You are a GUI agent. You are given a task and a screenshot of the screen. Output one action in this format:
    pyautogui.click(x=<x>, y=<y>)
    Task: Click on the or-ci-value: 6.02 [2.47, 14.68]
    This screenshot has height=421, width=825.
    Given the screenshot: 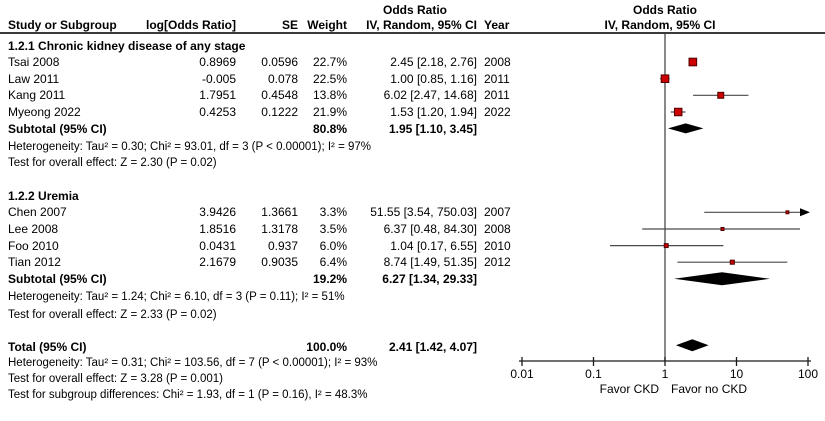 What is the action you would take?
    pyautogui.click(x=430, y=95)
    